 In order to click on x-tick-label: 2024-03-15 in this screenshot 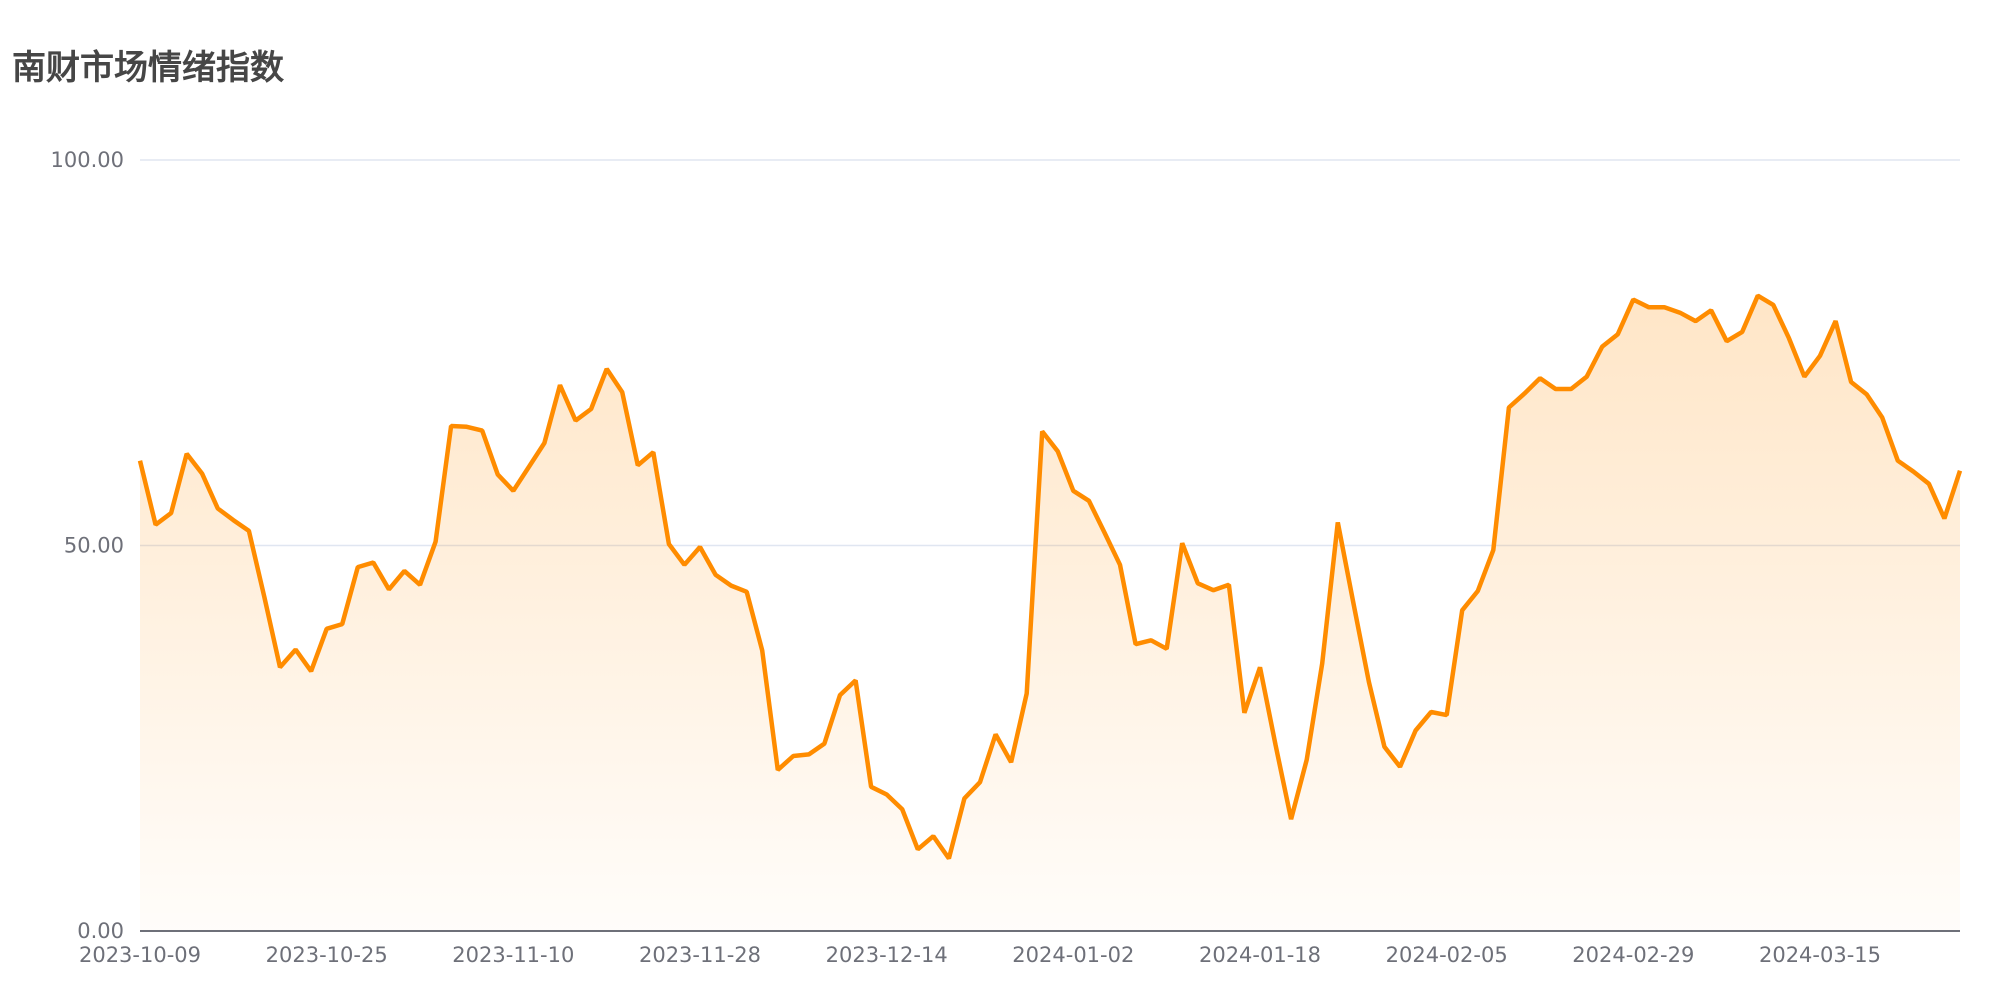, I will do `click(1820, 955)`.